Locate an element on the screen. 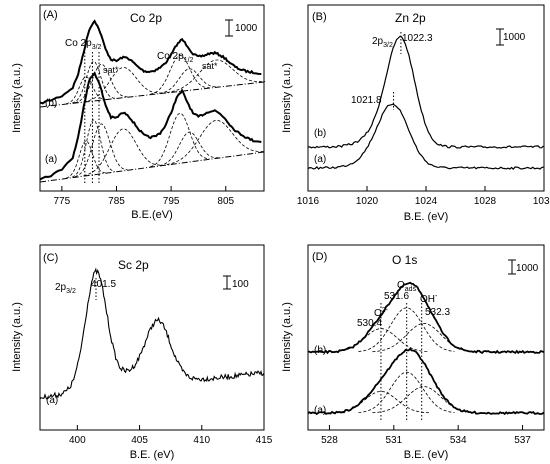 This screenshot has width=550, height=464. panel-b-title: Zn 2p is located at coordinates (410, 18).